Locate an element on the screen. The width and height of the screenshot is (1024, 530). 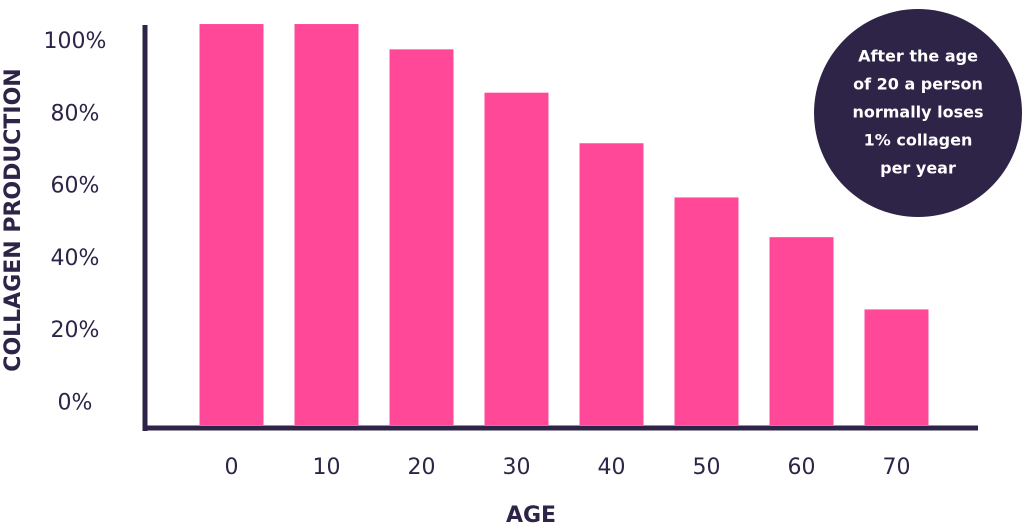
annotation-bubble is located at coordinates (918, 113).